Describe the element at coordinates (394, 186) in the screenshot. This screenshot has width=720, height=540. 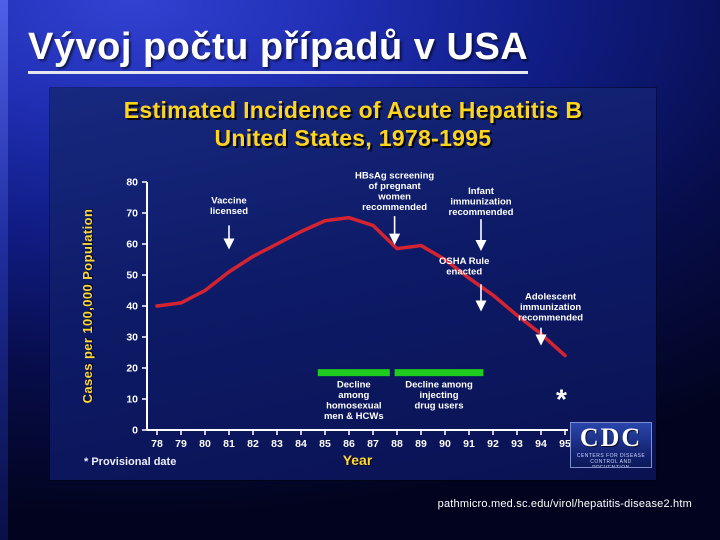
I see `svg-text: of pregnant` at that location.